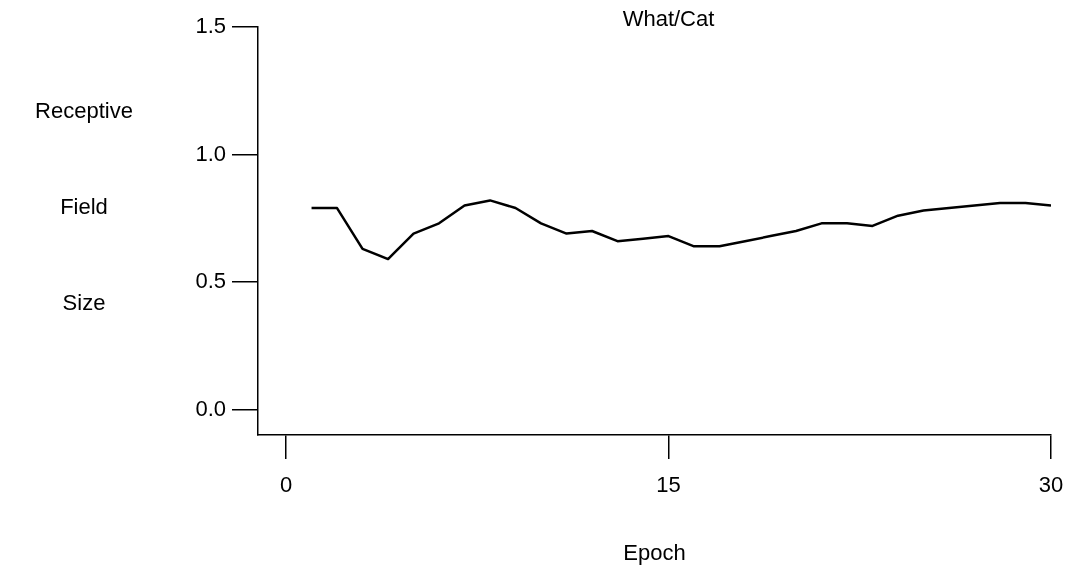  Describe the element at coordinates (286, 485) in the screenshot. I see `x-tick-label: 0` at that location.